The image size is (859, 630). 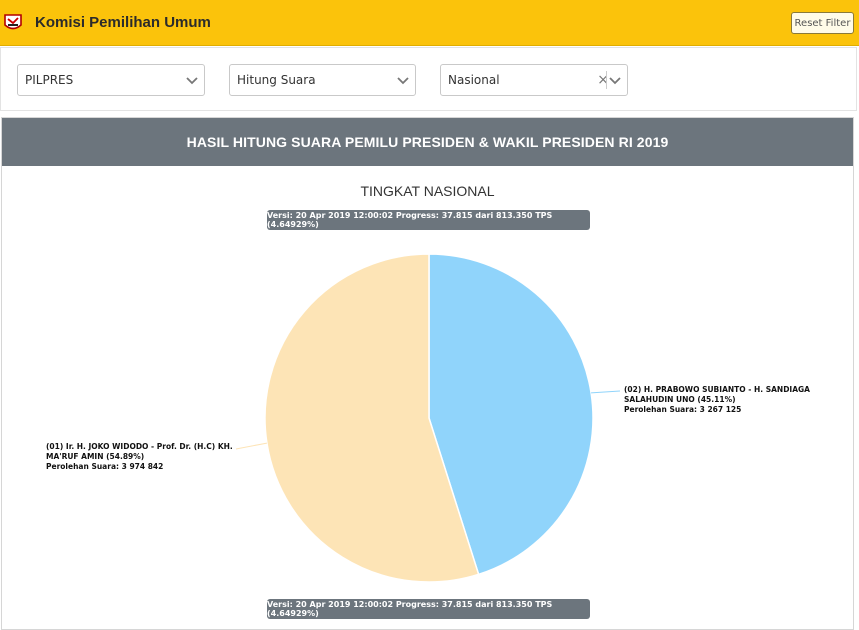 I want to click on top-bar: Komisi Pemilihan Umum Reset Filter, so click(x=429, y=23).